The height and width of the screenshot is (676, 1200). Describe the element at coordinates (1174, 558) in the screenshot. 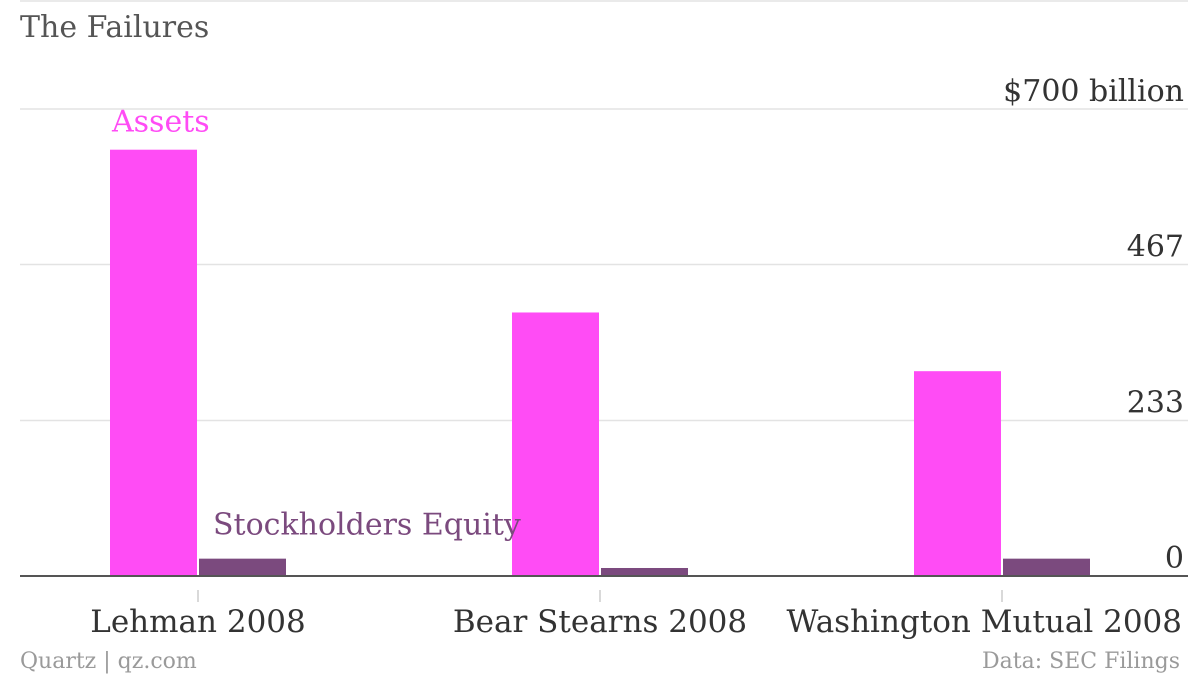

I see `y-tick-label: 0` at that location.